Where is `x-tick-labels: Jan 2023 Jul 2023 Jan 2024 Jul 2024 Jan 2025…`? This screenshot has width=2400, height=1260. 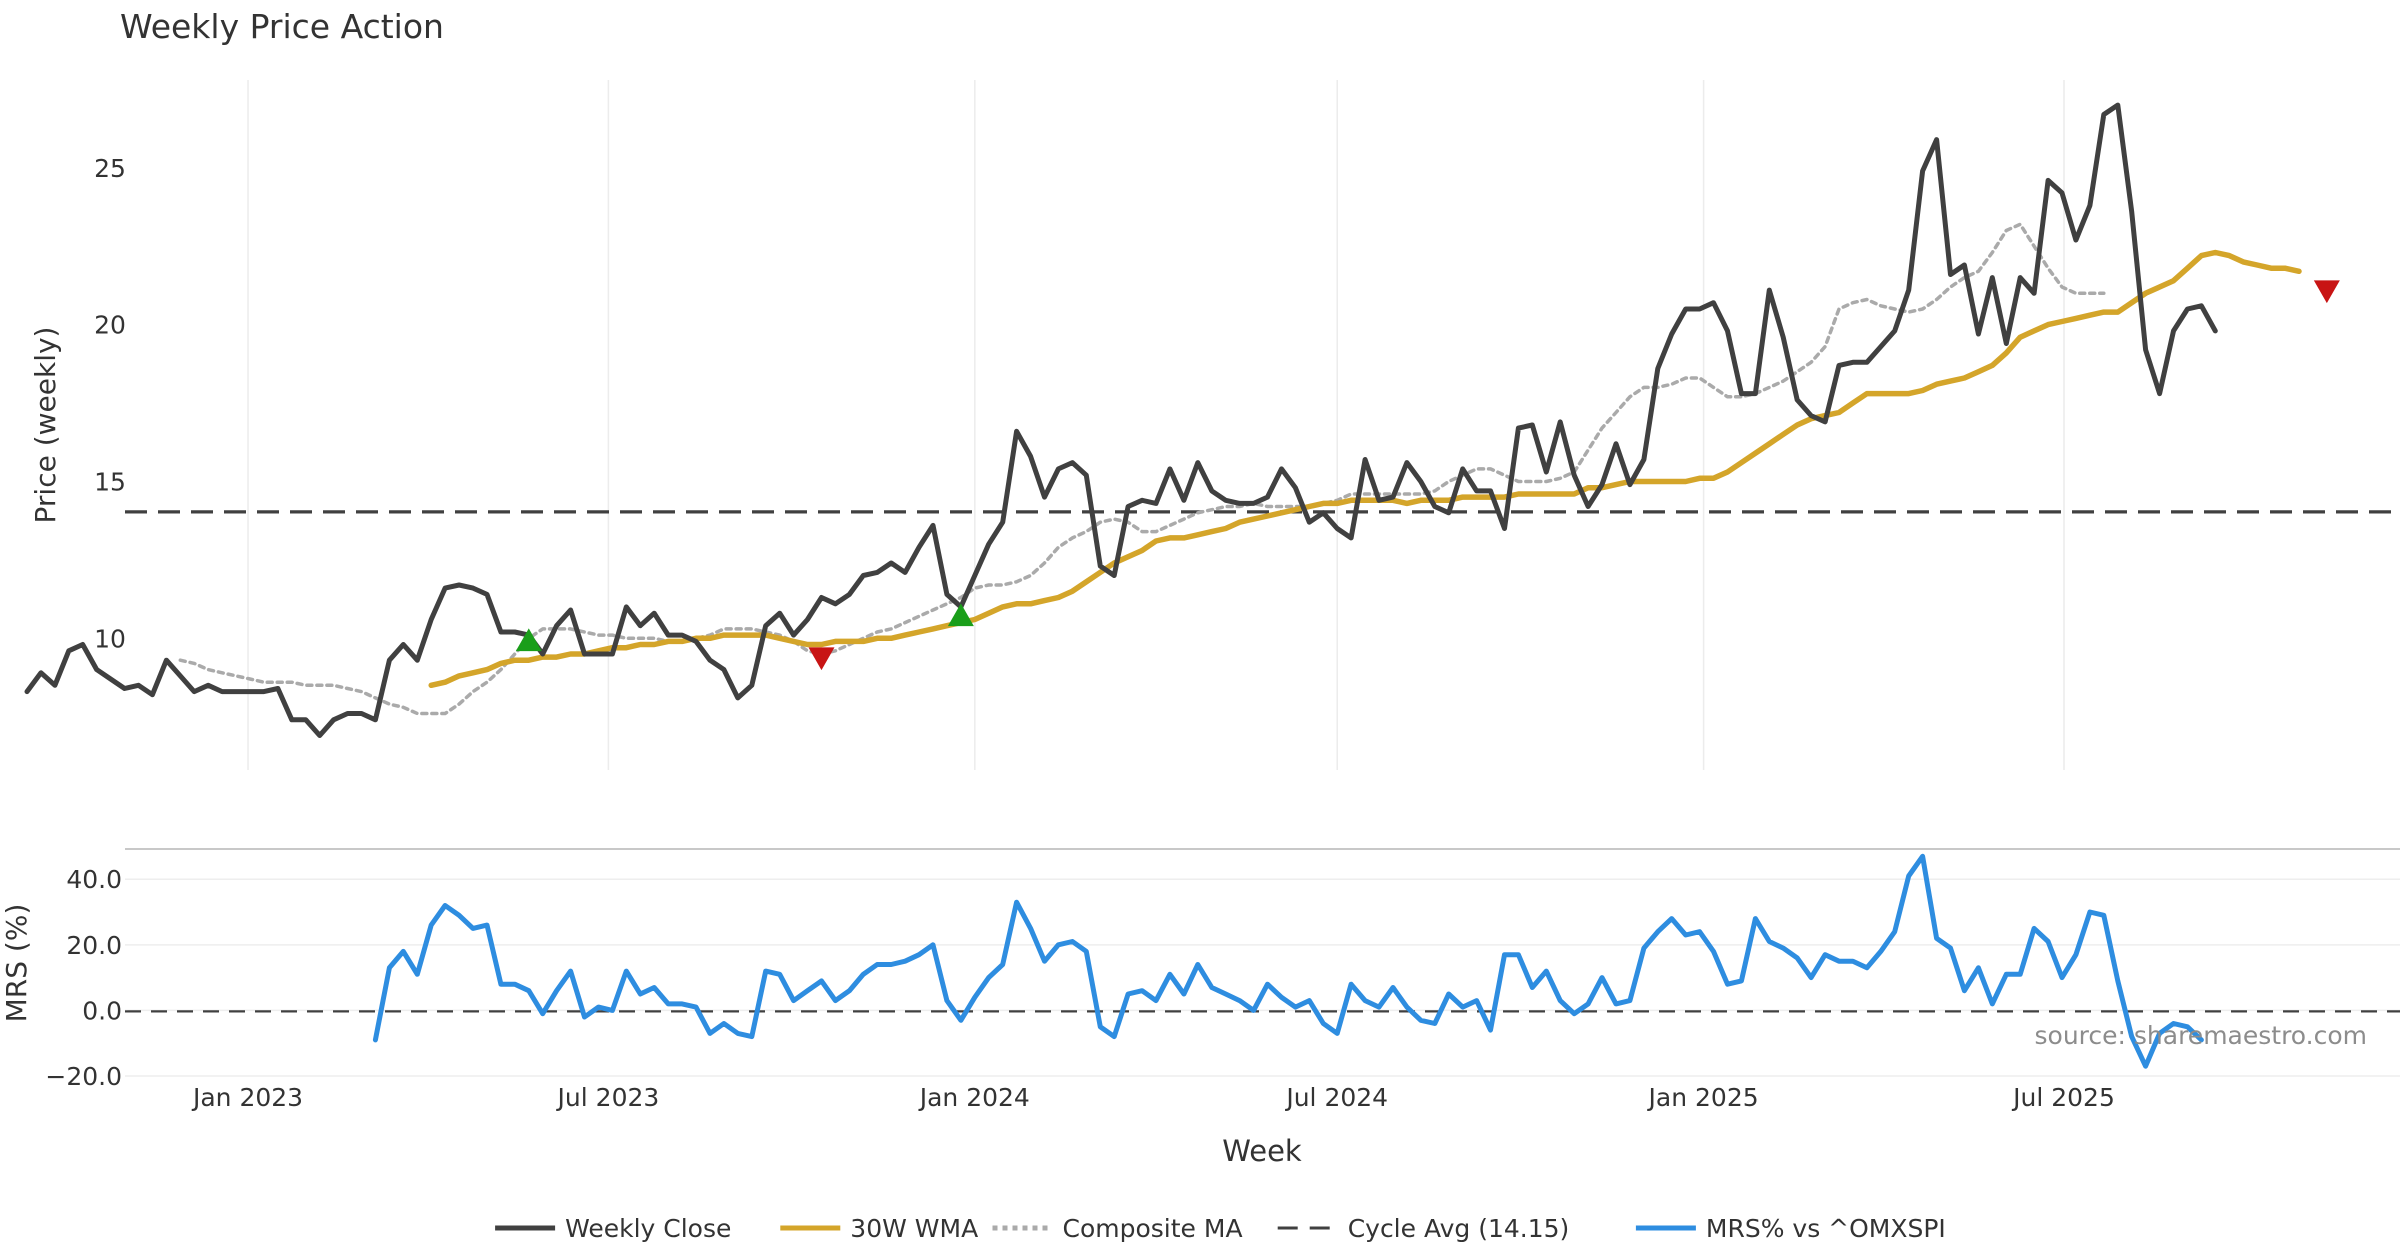
x-tick-labels: Jan 2023 Jul 2023 Jan 2024 Jul 2024 Jan 2025… is located at coordinates (1153, 1097).